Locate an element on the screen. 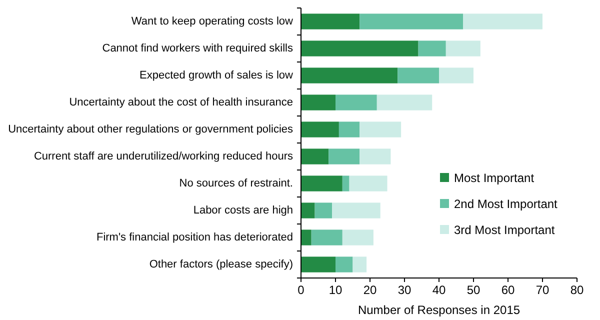 This screenshot has width=600, height=320. x-tick-label: 50 is located at coordinates (473, 290).